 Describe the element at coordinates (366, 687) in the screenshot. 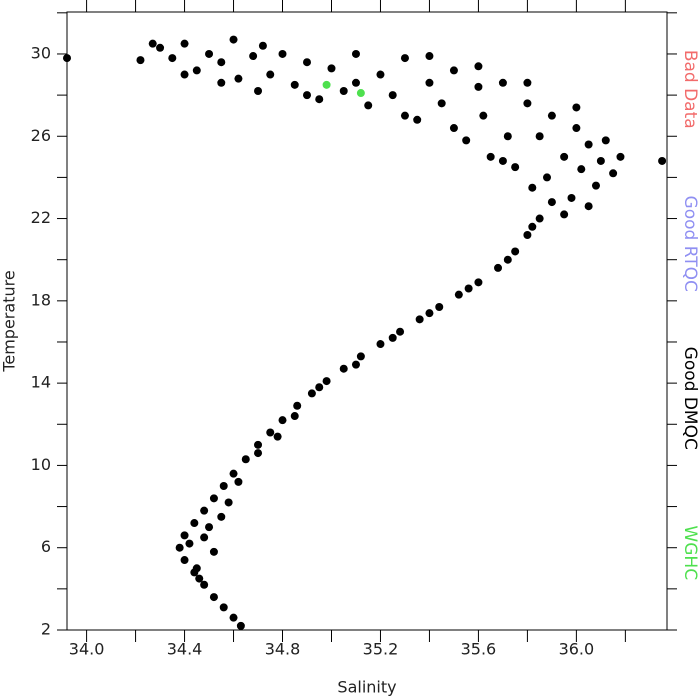

I see `x-axis-label: Salinity` at that location.